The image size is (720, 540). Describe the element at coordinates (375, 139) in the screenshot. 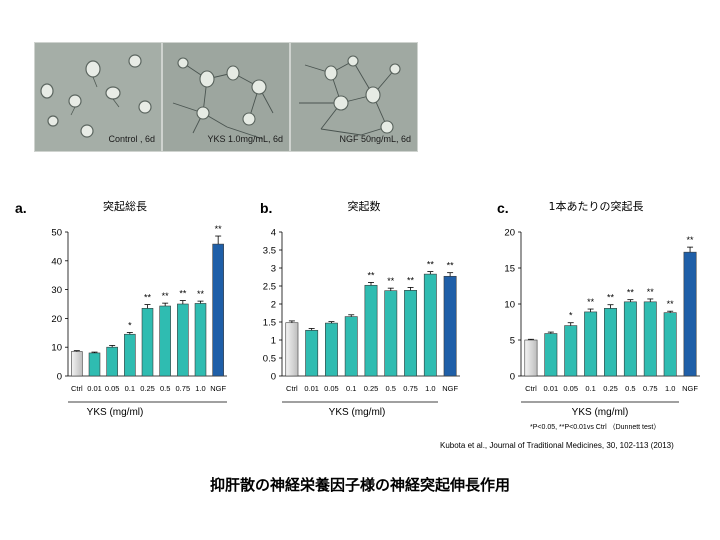

I see `photo-caption-ngf: NGF 50ng/mL, 6d` at that location.